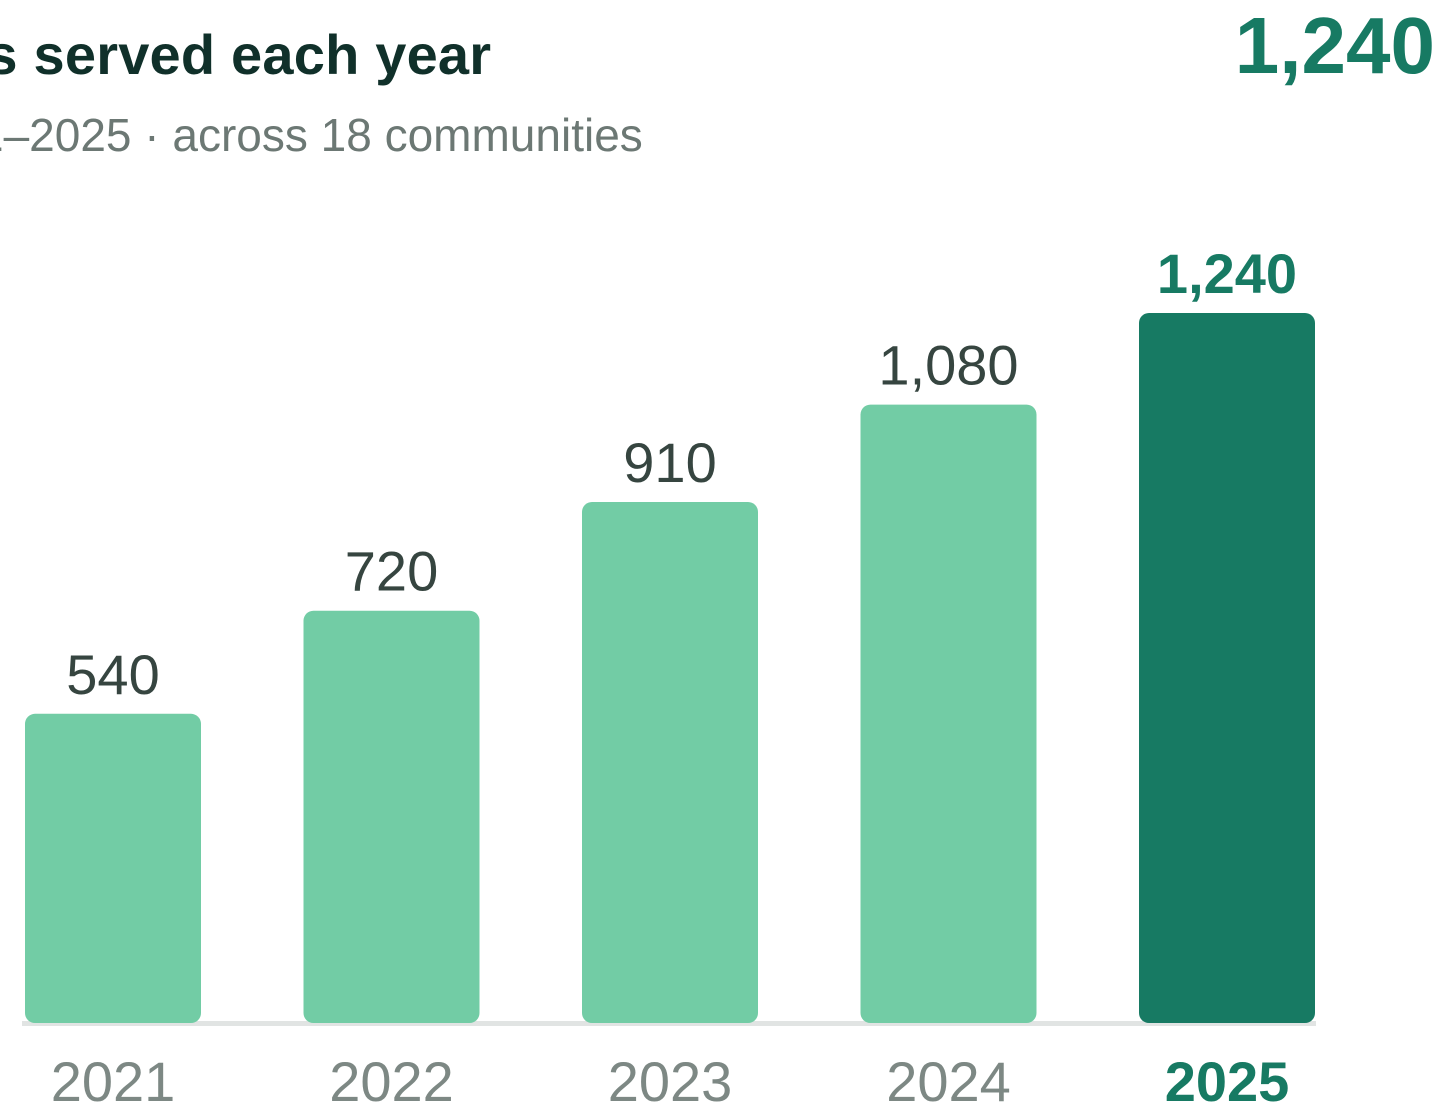 Image resolution: width=1445 pixels, height=1108 pixels. Describe the element at coordinates (669, 462) in the screenshot. I see `value-label-2023: 910` at that location.